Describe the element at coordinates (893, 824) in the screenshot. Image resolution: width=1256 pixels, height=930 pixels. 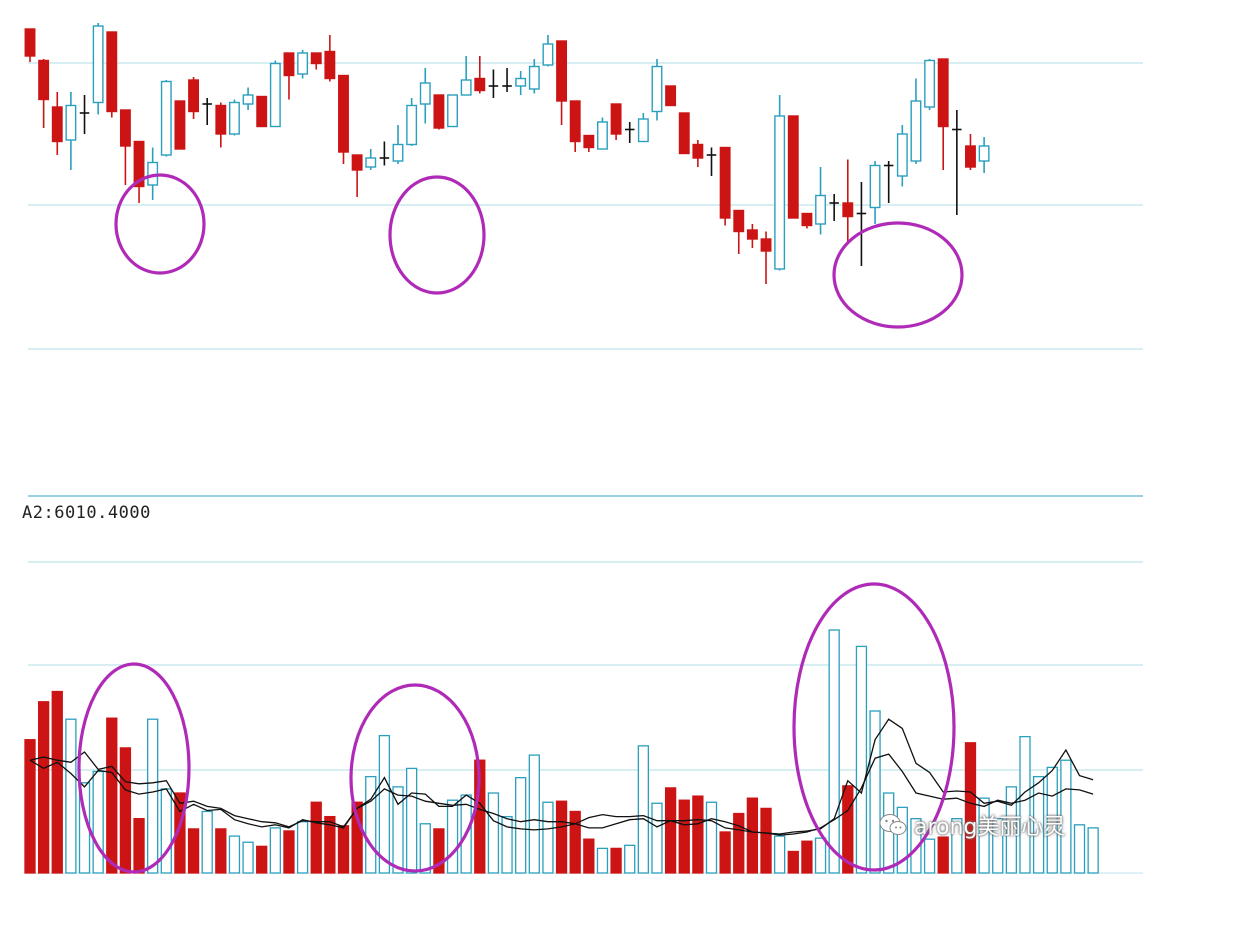
I see `wechat-icon` at that location.